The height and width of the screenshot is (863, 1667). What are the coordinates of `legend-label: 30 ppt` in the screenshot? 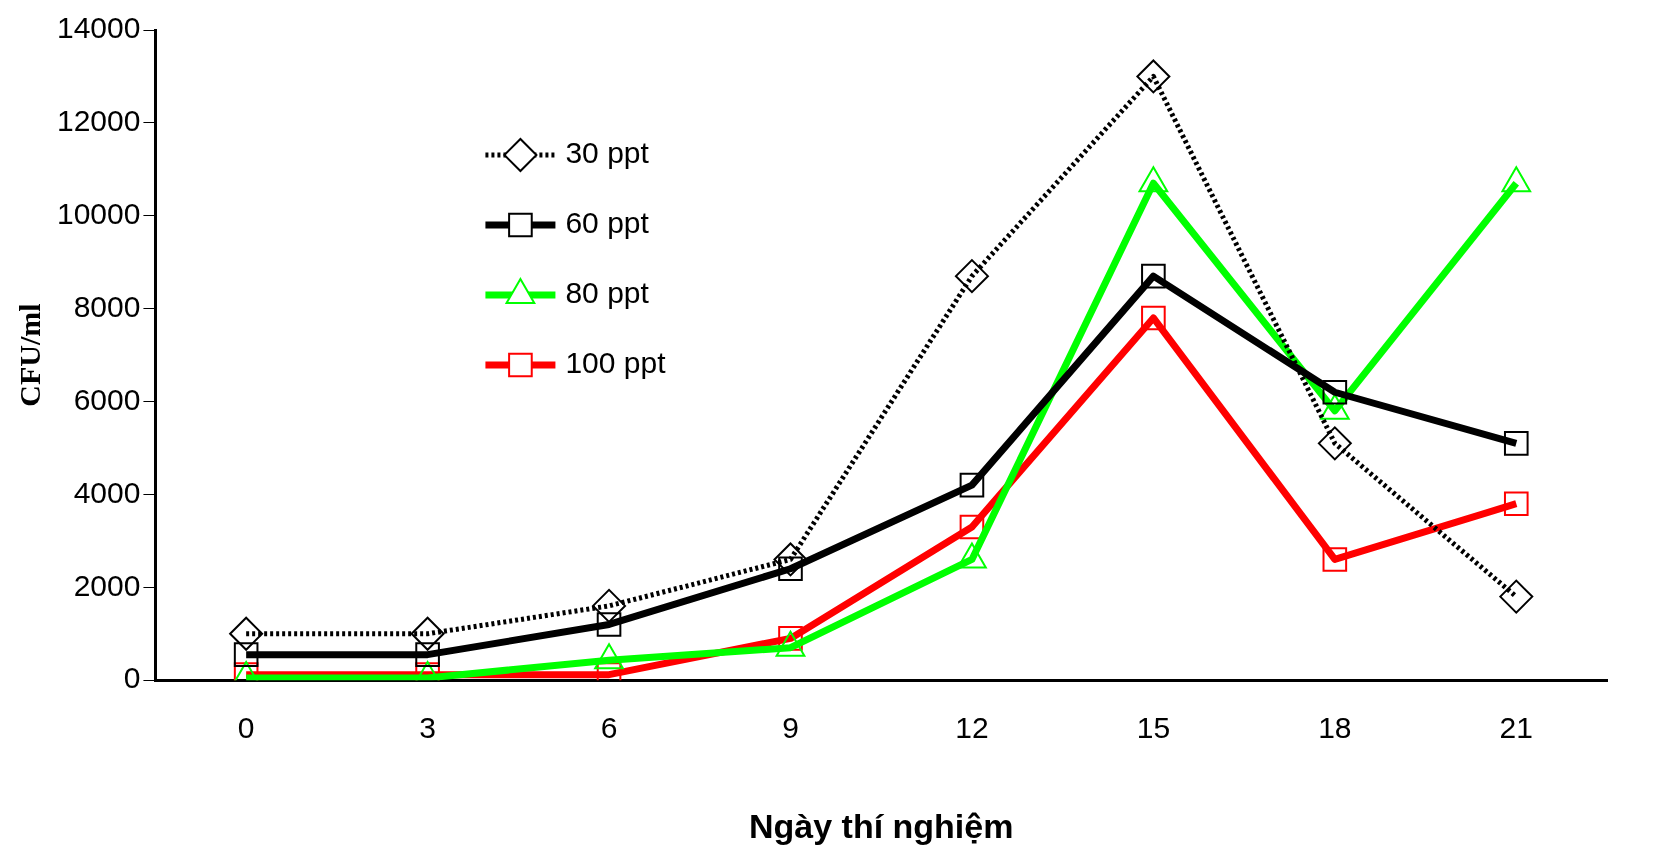 It's located at (607, 153).